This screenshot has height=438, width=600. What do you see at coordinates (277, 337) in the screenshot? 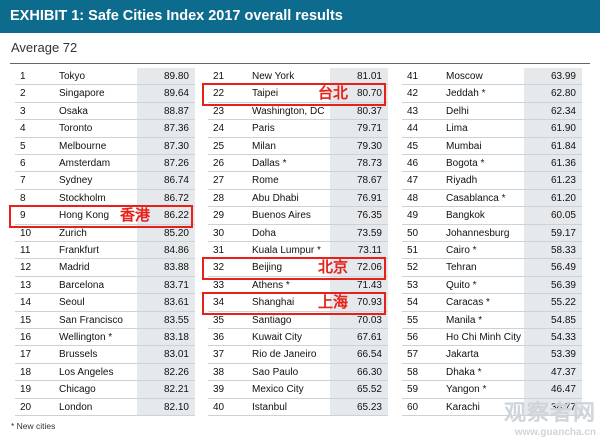
I see `city-name: Kuwait City` at bounding box center [277, 337].